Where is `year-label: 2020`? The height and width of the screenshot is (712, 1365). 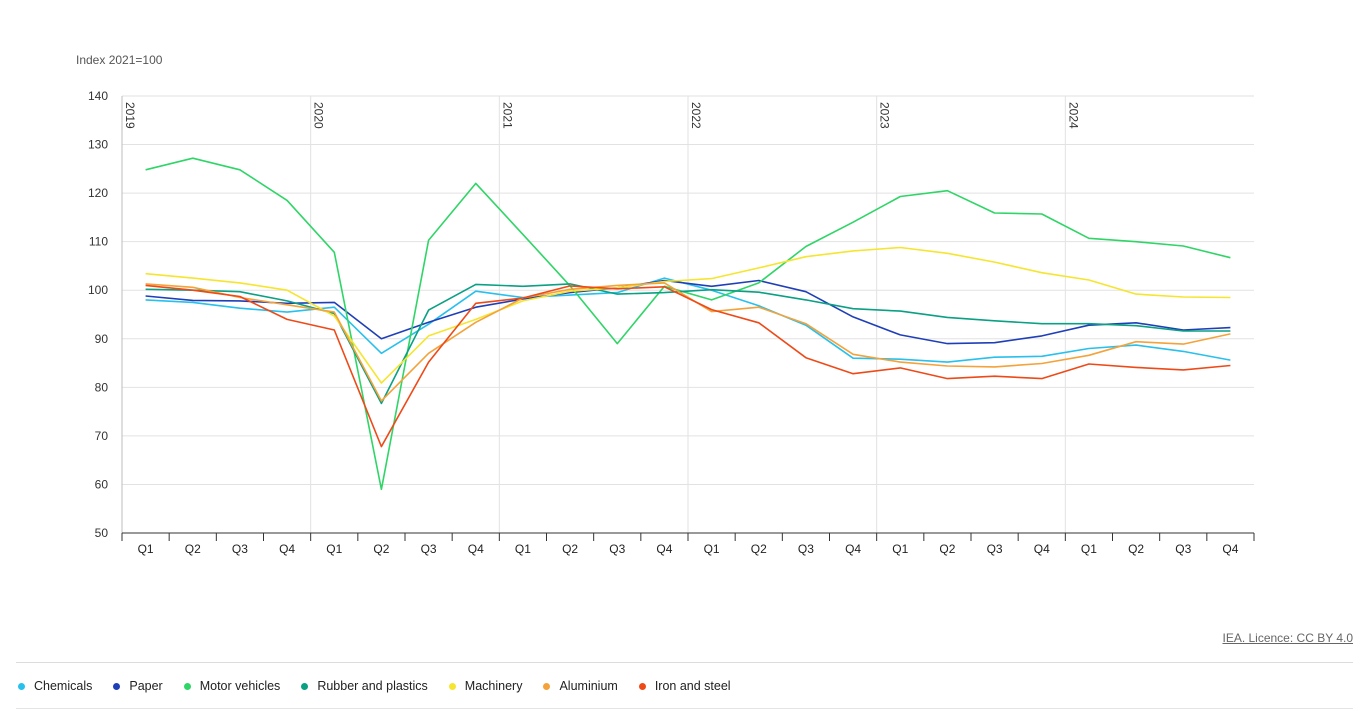
year-label: 2020 is located at coordinates (319, 115).